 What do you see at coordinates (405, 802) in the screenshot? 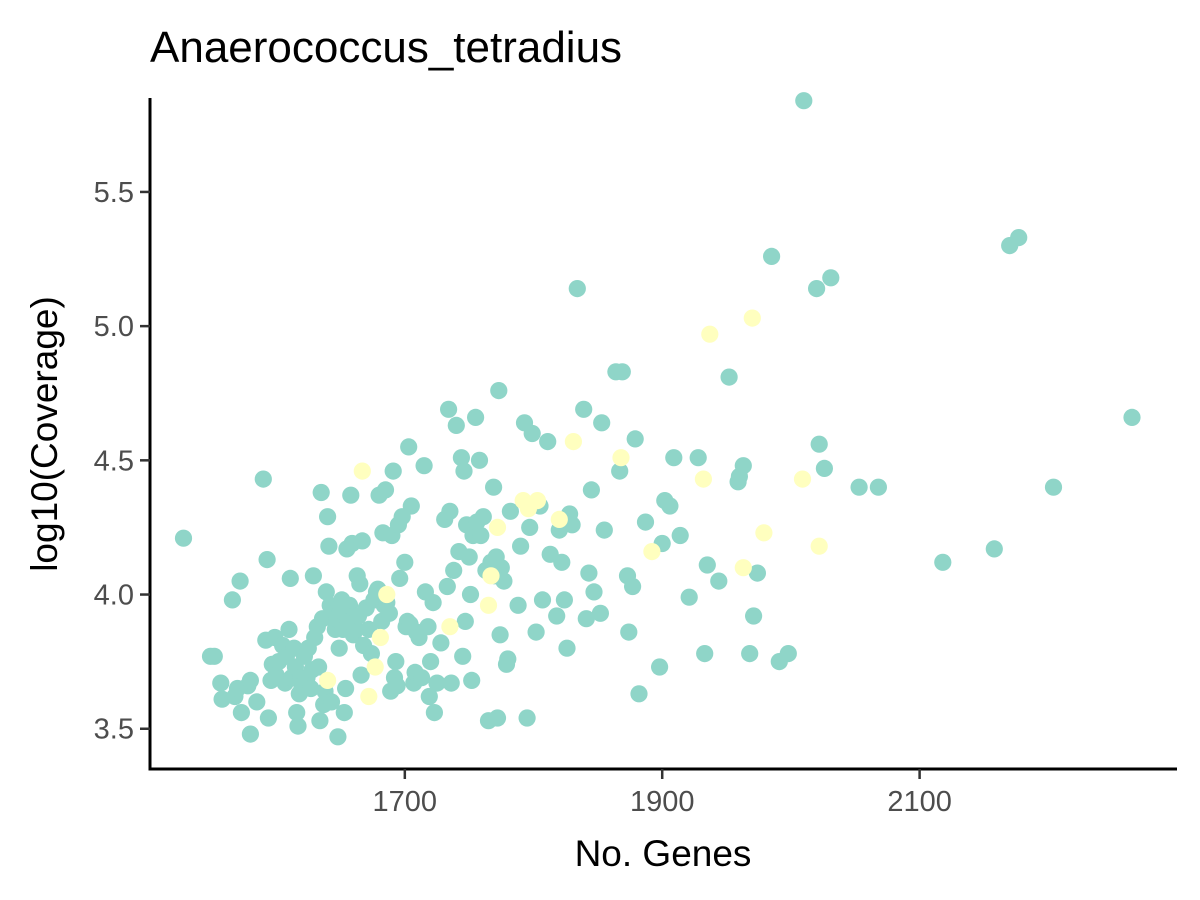
I see `x-tick-label: 1700` at bounding box center [405, 802].